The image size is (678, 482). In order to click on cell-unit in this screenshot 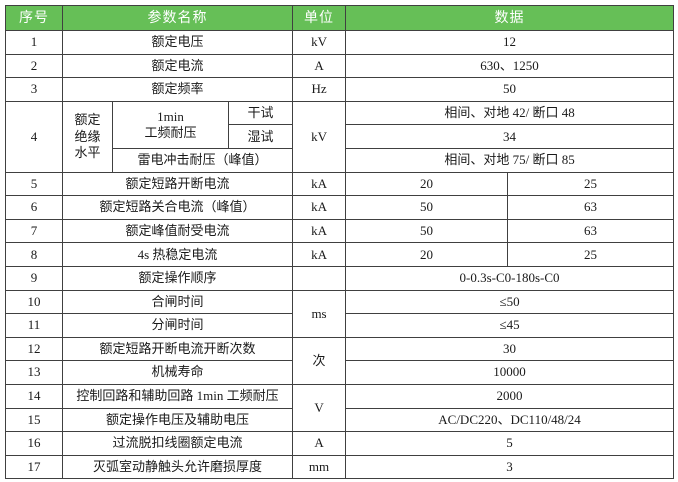, I will do `click(319, 278)`.